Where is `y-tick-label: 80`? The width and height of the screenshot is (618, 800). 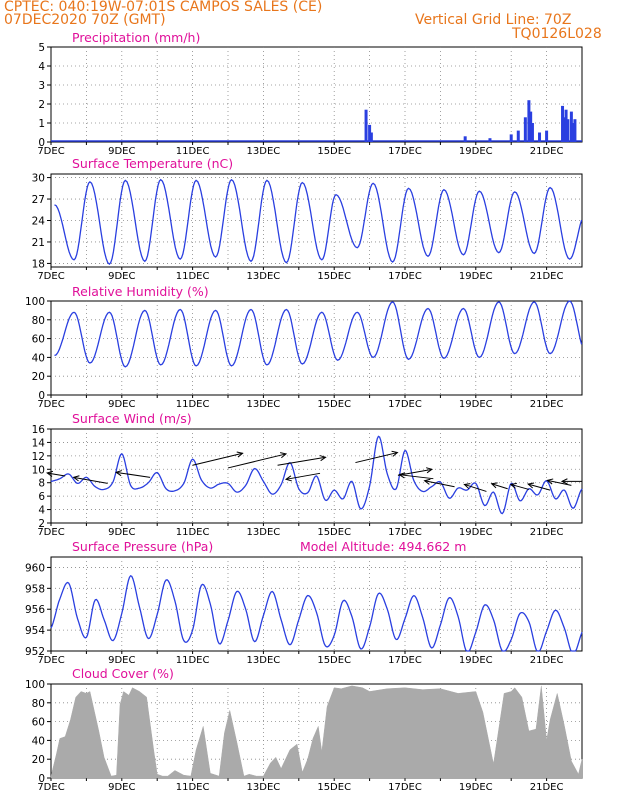
y-tick-label: 80 is located at coordinates (38, 321).